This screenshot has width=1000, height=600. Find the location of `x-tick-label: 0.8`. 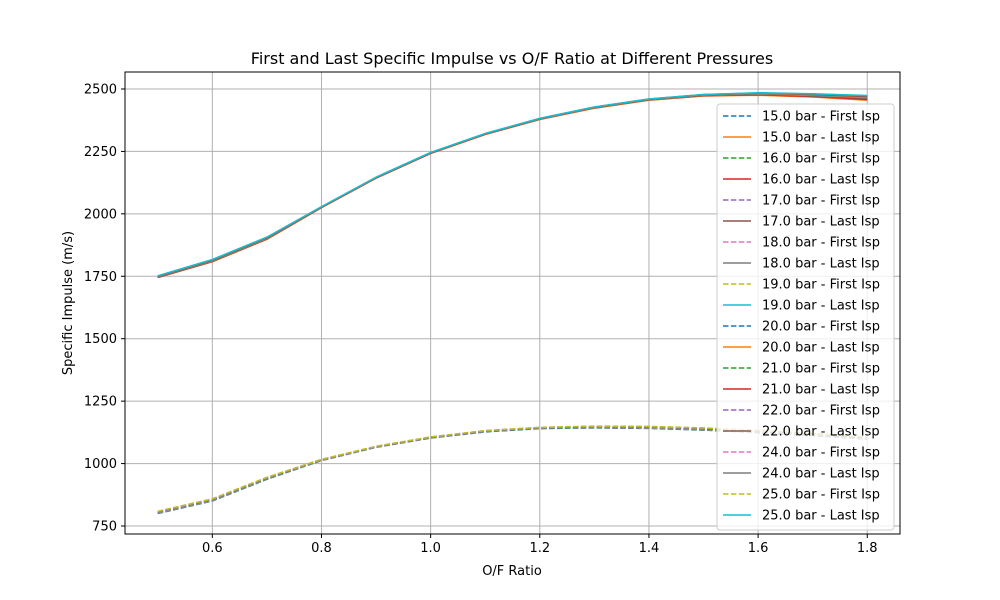

x-tick-label: 0.8 is located at coordinates (321, 548).